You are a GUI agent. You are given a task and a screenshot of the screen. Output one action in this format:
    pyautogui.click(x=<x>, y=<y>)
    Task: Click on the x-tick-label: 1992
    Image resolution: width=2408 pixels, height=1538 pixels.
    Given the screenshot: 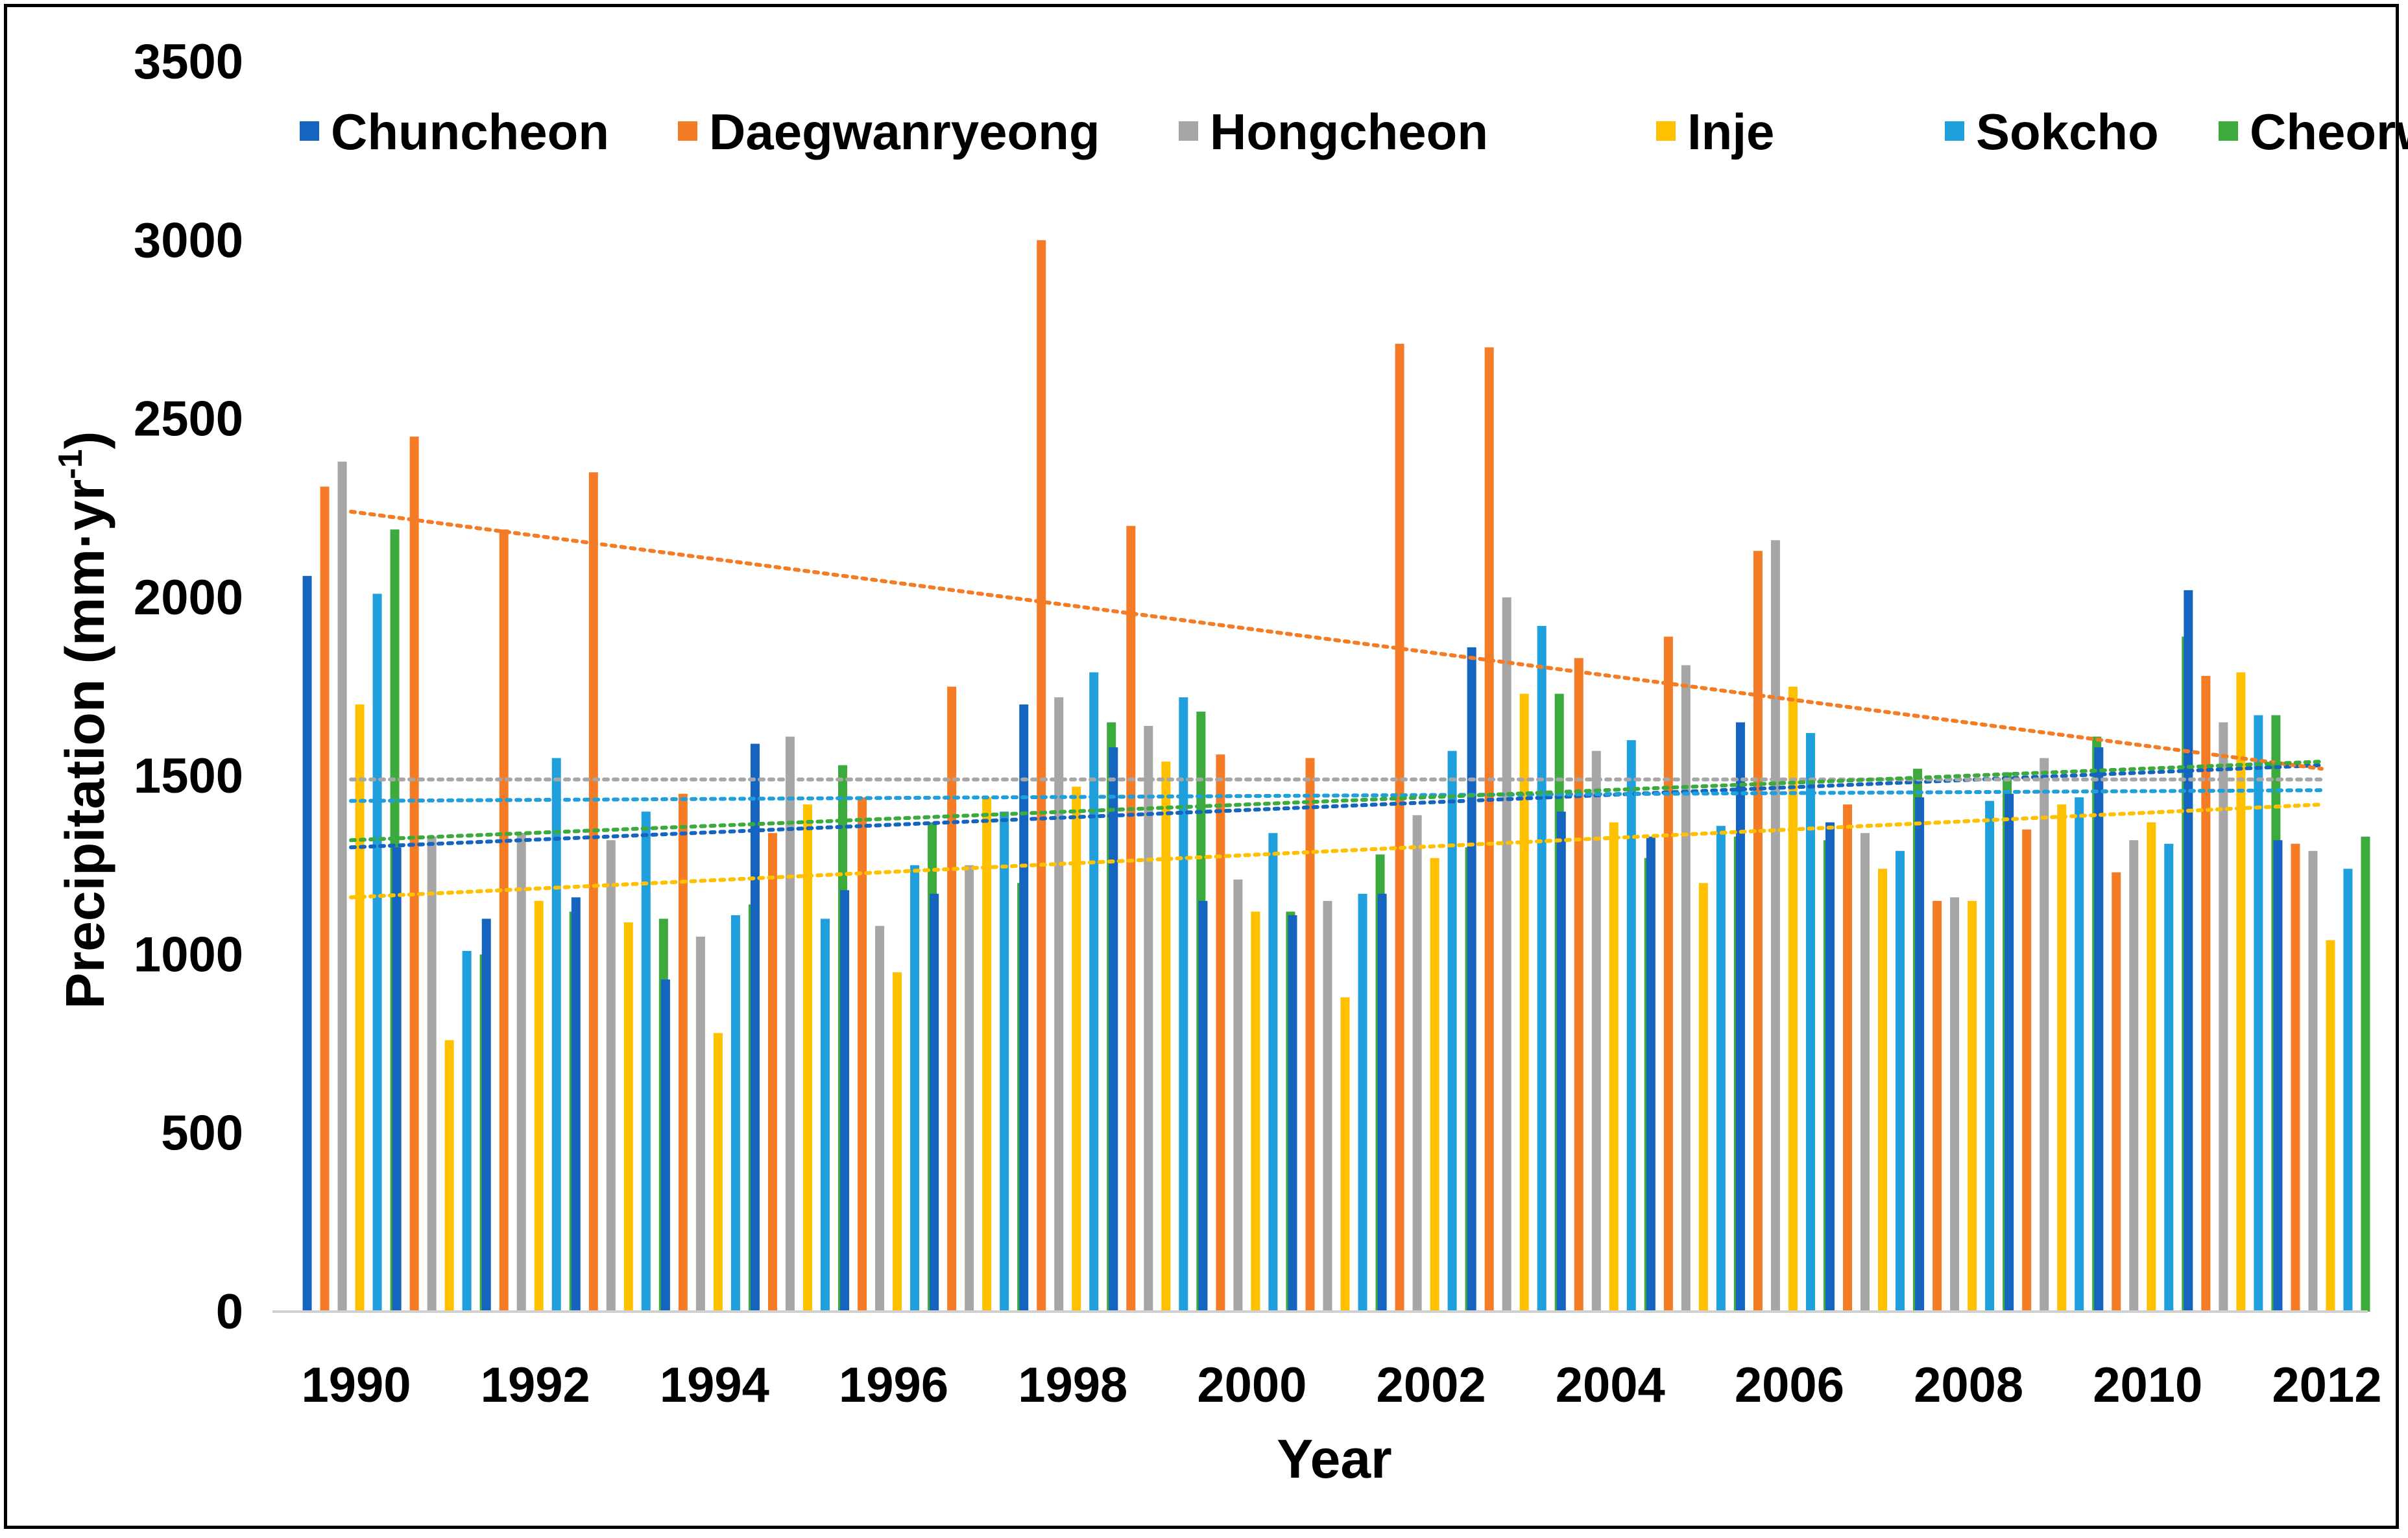 What is the action you would take?
    pyautogui.click(x=535, y=1385)
    